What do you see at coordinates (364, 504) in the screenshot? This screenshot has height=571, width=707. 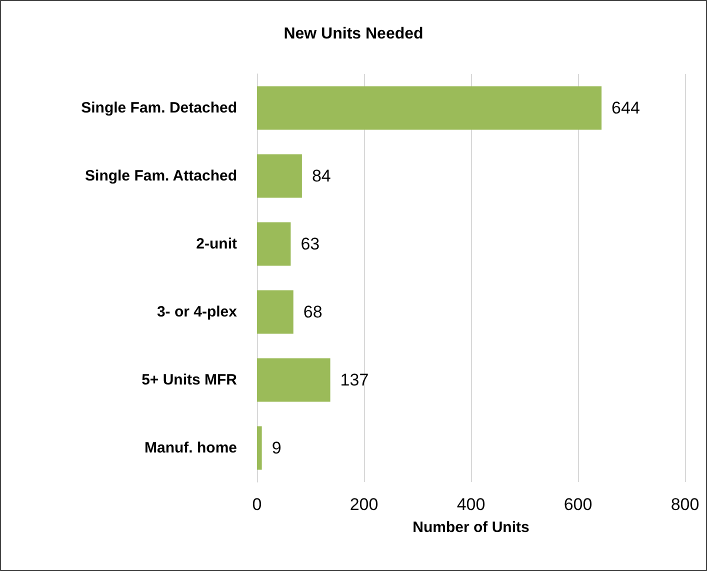 I see `x-tick-label: 200` at bounding box center [364, 504].